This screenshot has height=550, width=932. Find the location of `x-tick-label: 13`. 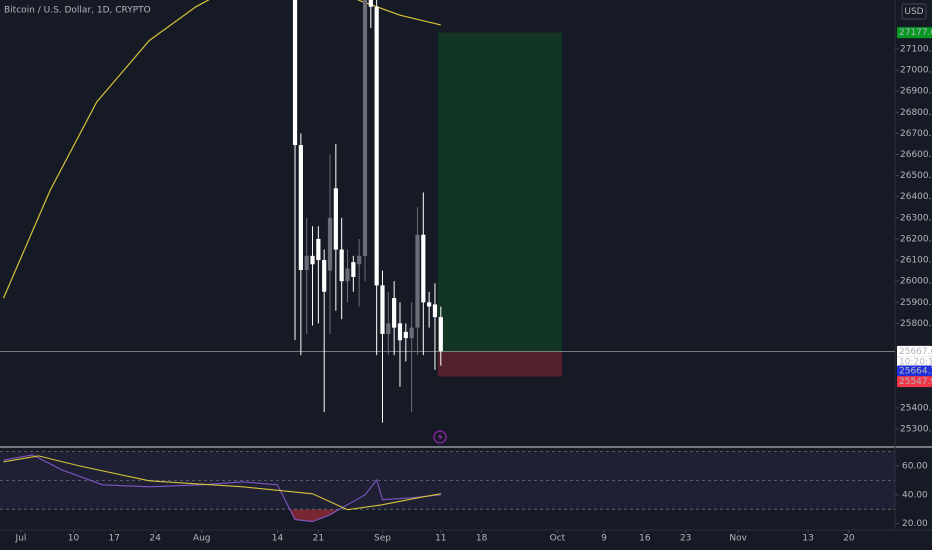

x-tick-label: 13 is located at coordinates (807, 539).